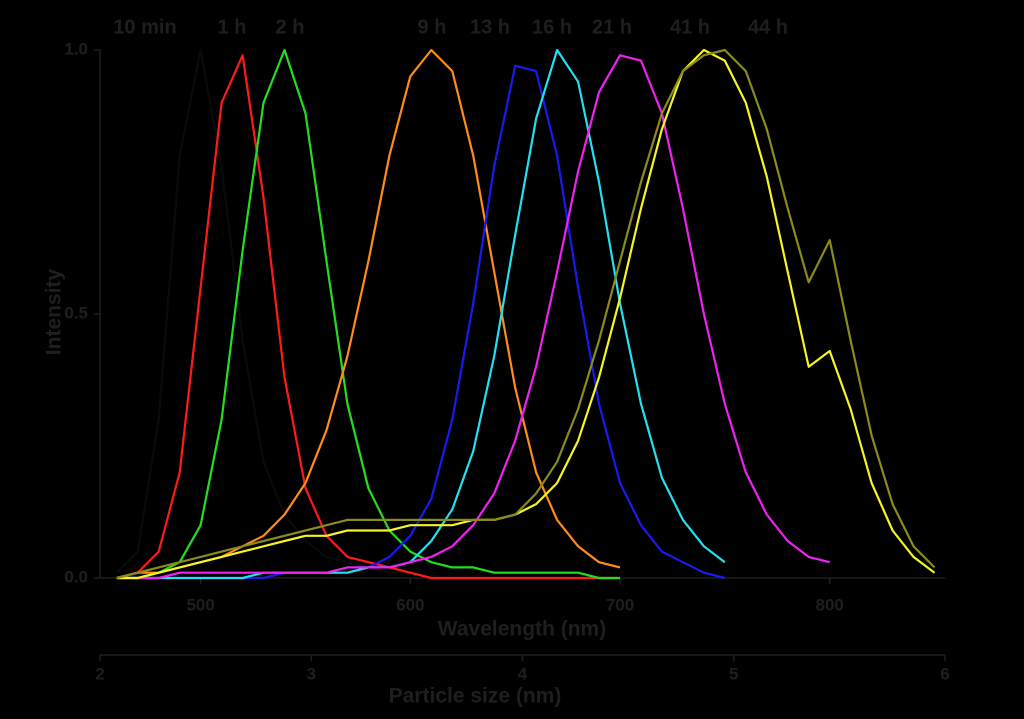  Describe the element at coordinates (944, 673) in the screenshot. I see `x2-tick-label: 6` at that location.